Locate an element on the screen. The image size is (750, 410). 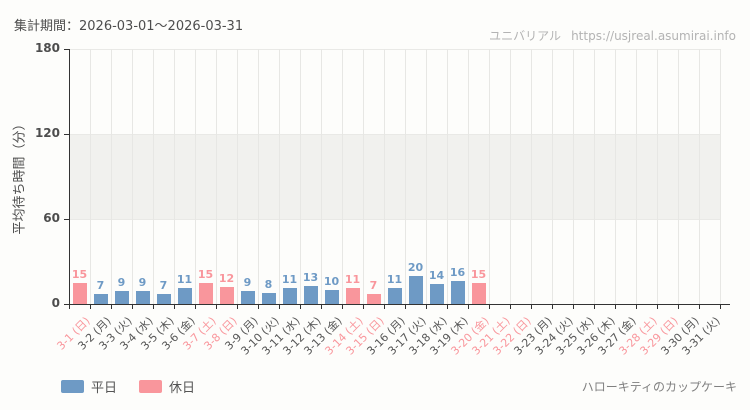
y-tick-label: 0 is located at coordinates (55, 303).